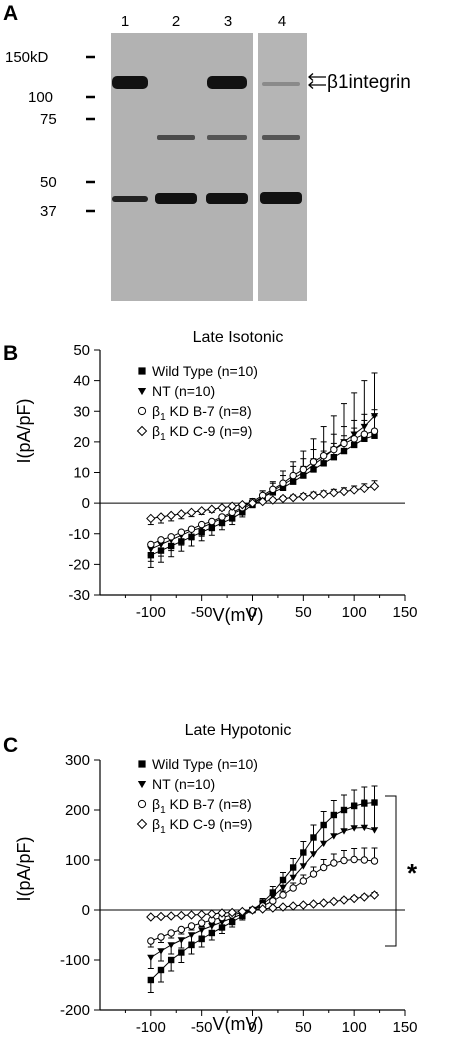 This screenshot has height=1038, width=450. I want to click on chart-c-xlabel: V(mV), so click(238, 1024).